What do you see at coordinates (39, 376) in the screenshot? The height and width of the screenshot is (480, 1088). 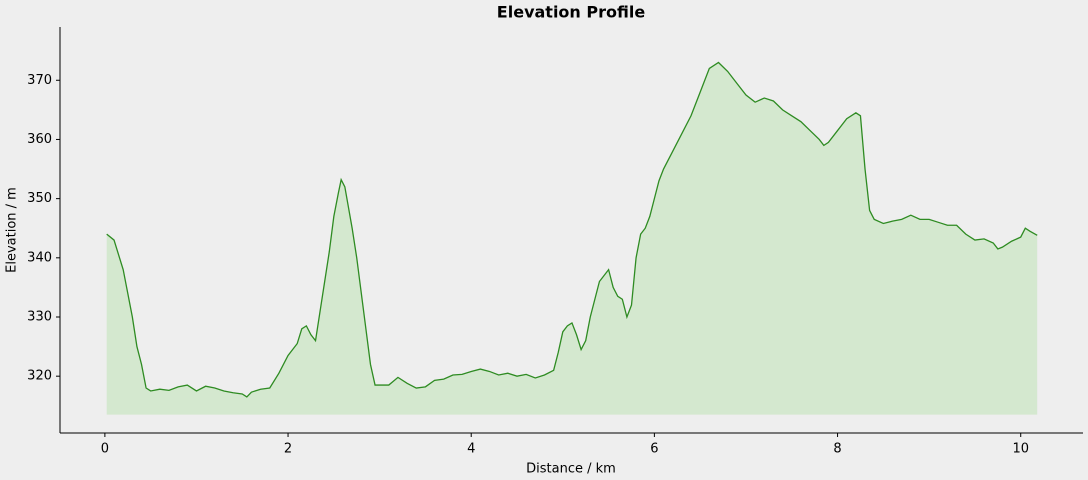 I see `y-tick-label: 320` at bounding box center [39, 376].